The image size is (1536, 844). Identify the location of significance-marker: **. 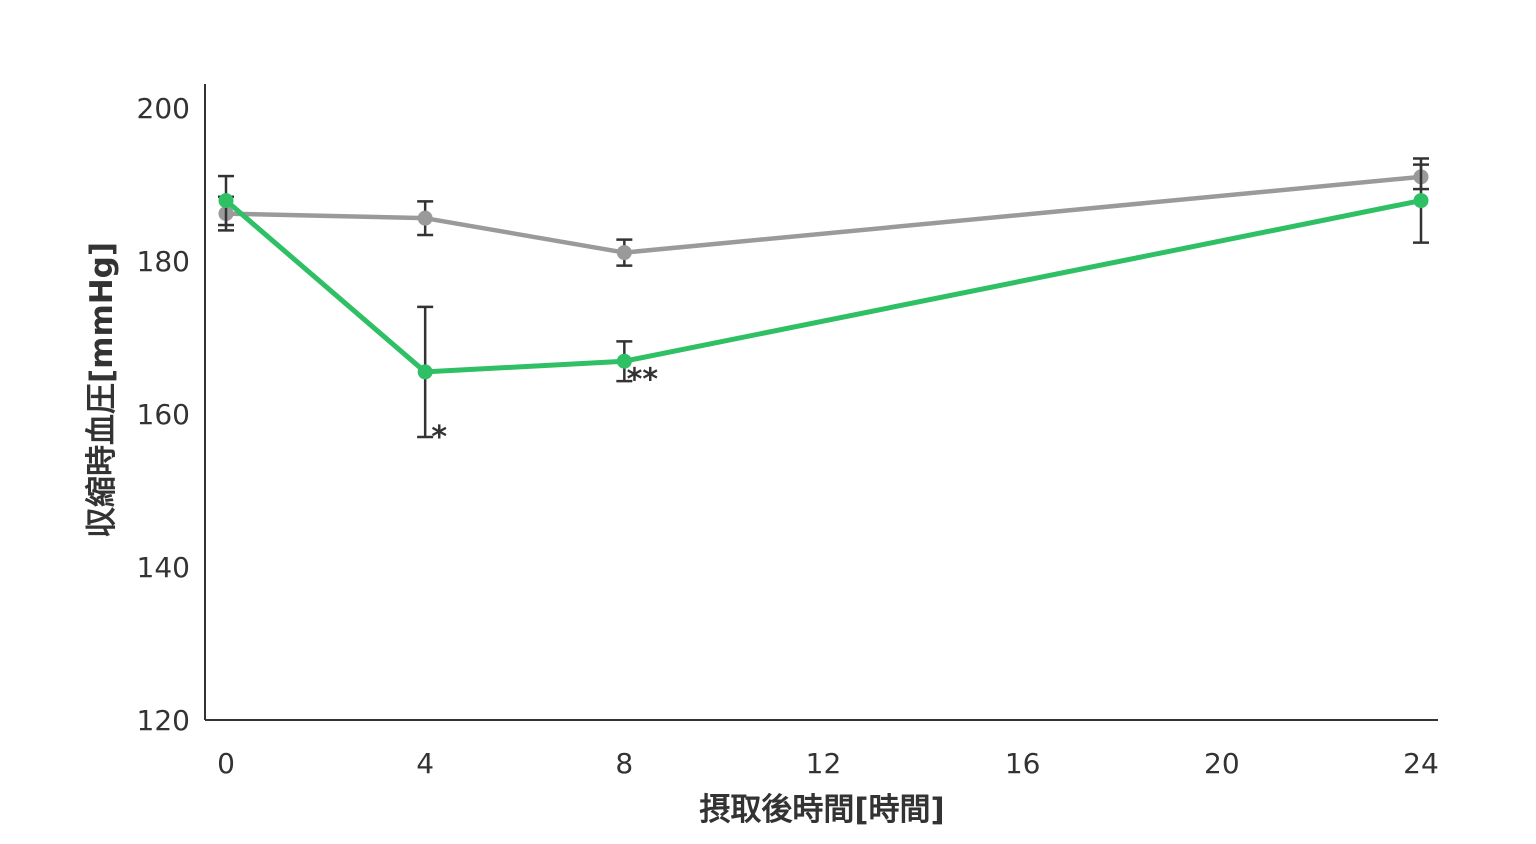
(643, 380).